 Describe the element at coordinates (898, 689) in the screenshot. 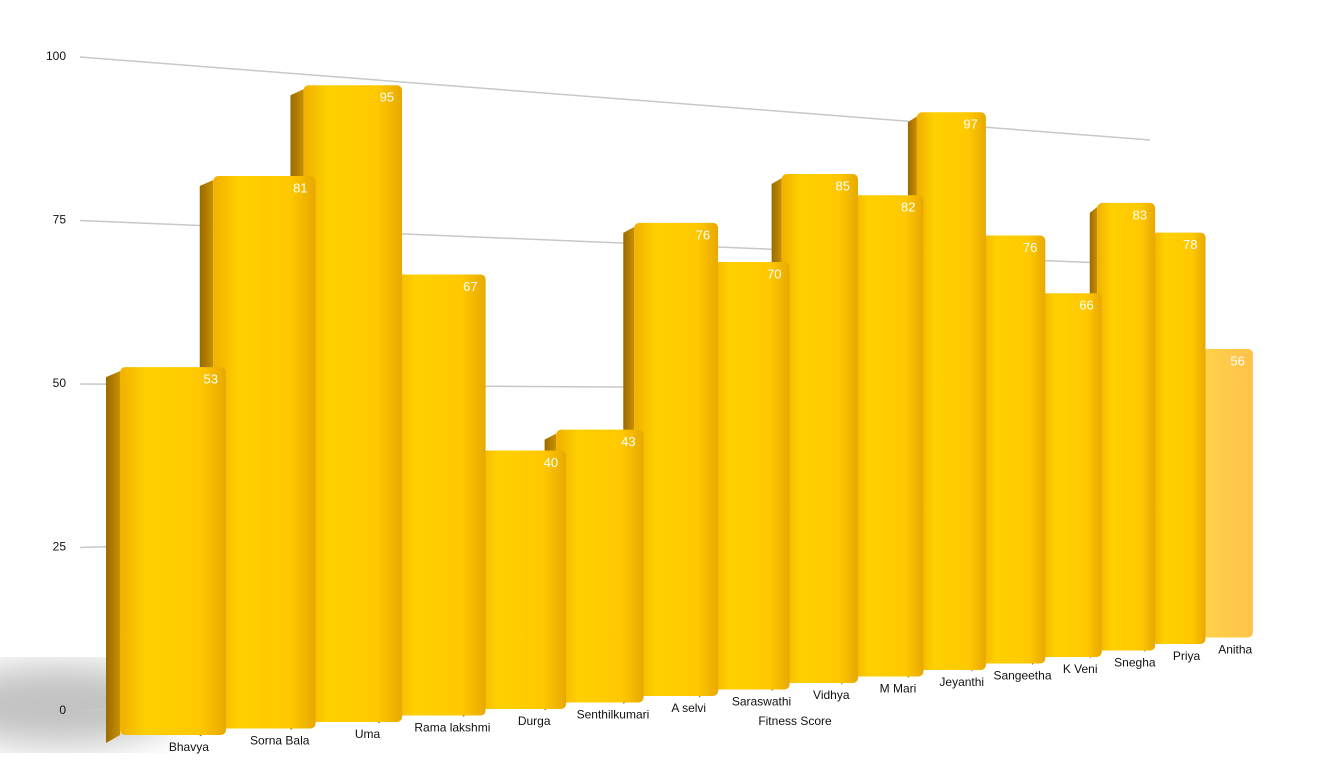

I see `x-tick-label: M Mari` at that location.